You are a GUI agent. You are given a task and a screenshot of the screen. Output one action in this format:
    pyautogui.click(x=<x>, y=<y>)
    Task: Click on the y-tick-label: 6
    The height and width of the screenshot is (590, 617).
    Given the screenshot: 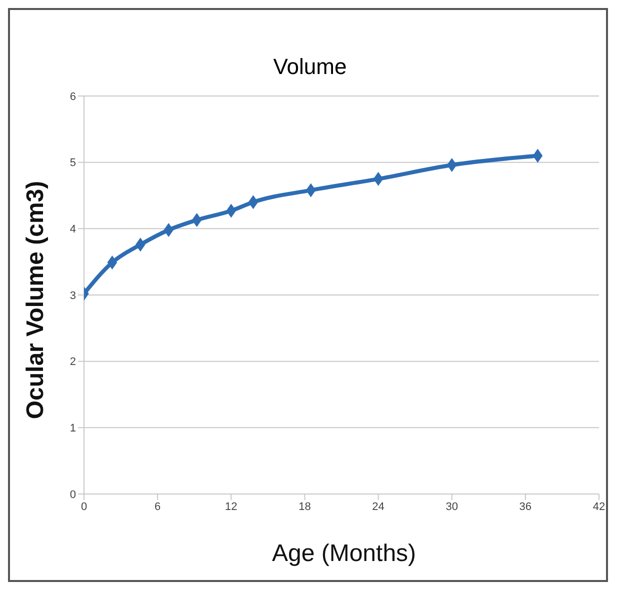 What is the action you would take?
    pyautogui.click(x=73, y=96)
    